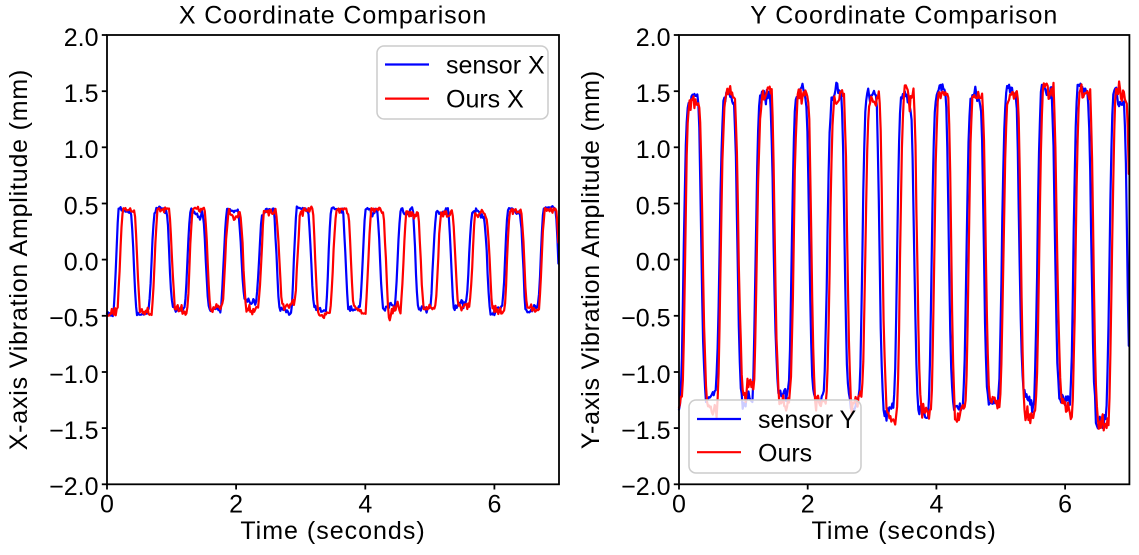 The image size is (1139, 555). Describe the element at coordinates (785, 453) in the screenshot. I see `svg-text: Ours` at that location.